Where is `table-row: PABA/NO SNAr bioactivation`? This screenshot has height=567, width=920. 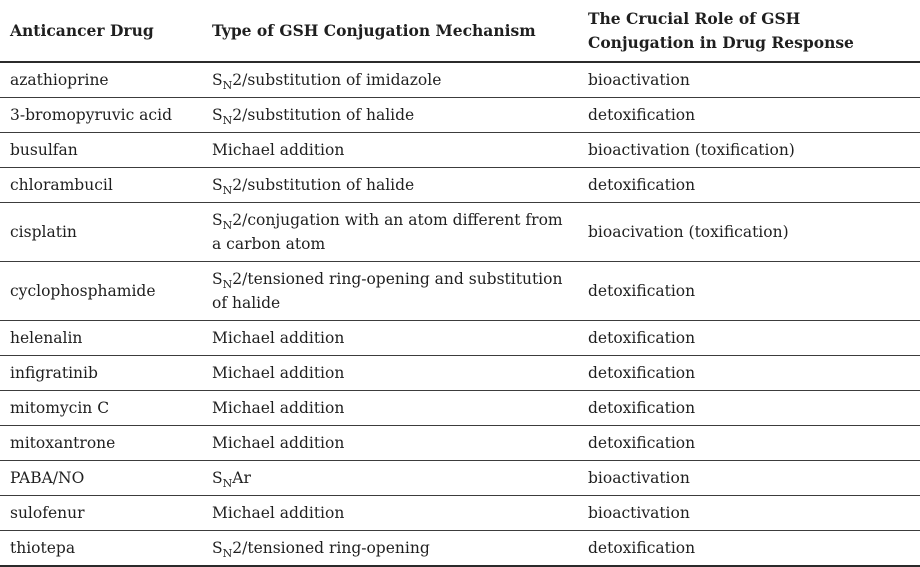
table-row: PABA/NO SNAr bioactivation is located at coordinates (460, 478).